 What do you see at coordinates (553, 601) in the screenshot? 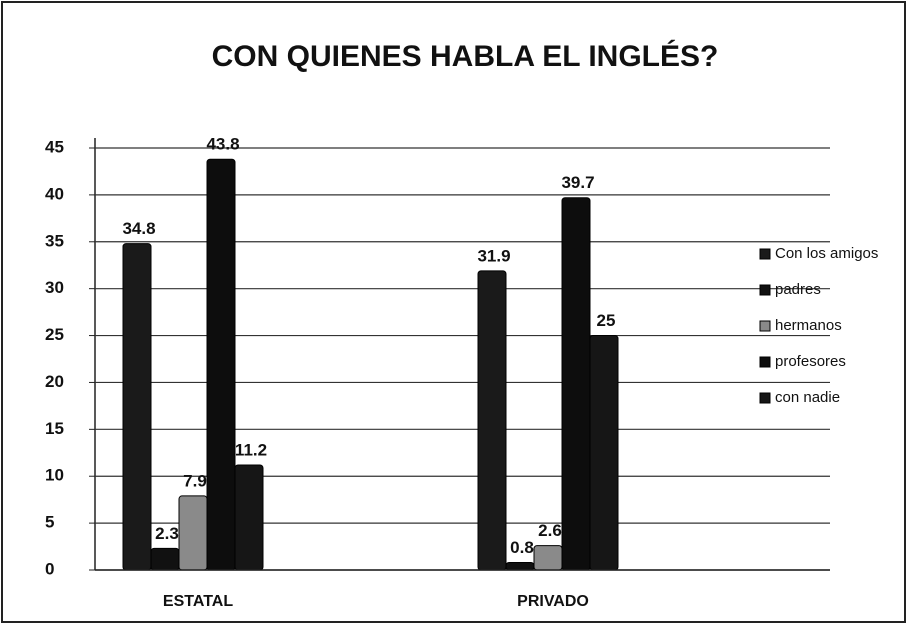
I see `x-tick-label: PRIVADO` at bounding box center [553, 601].